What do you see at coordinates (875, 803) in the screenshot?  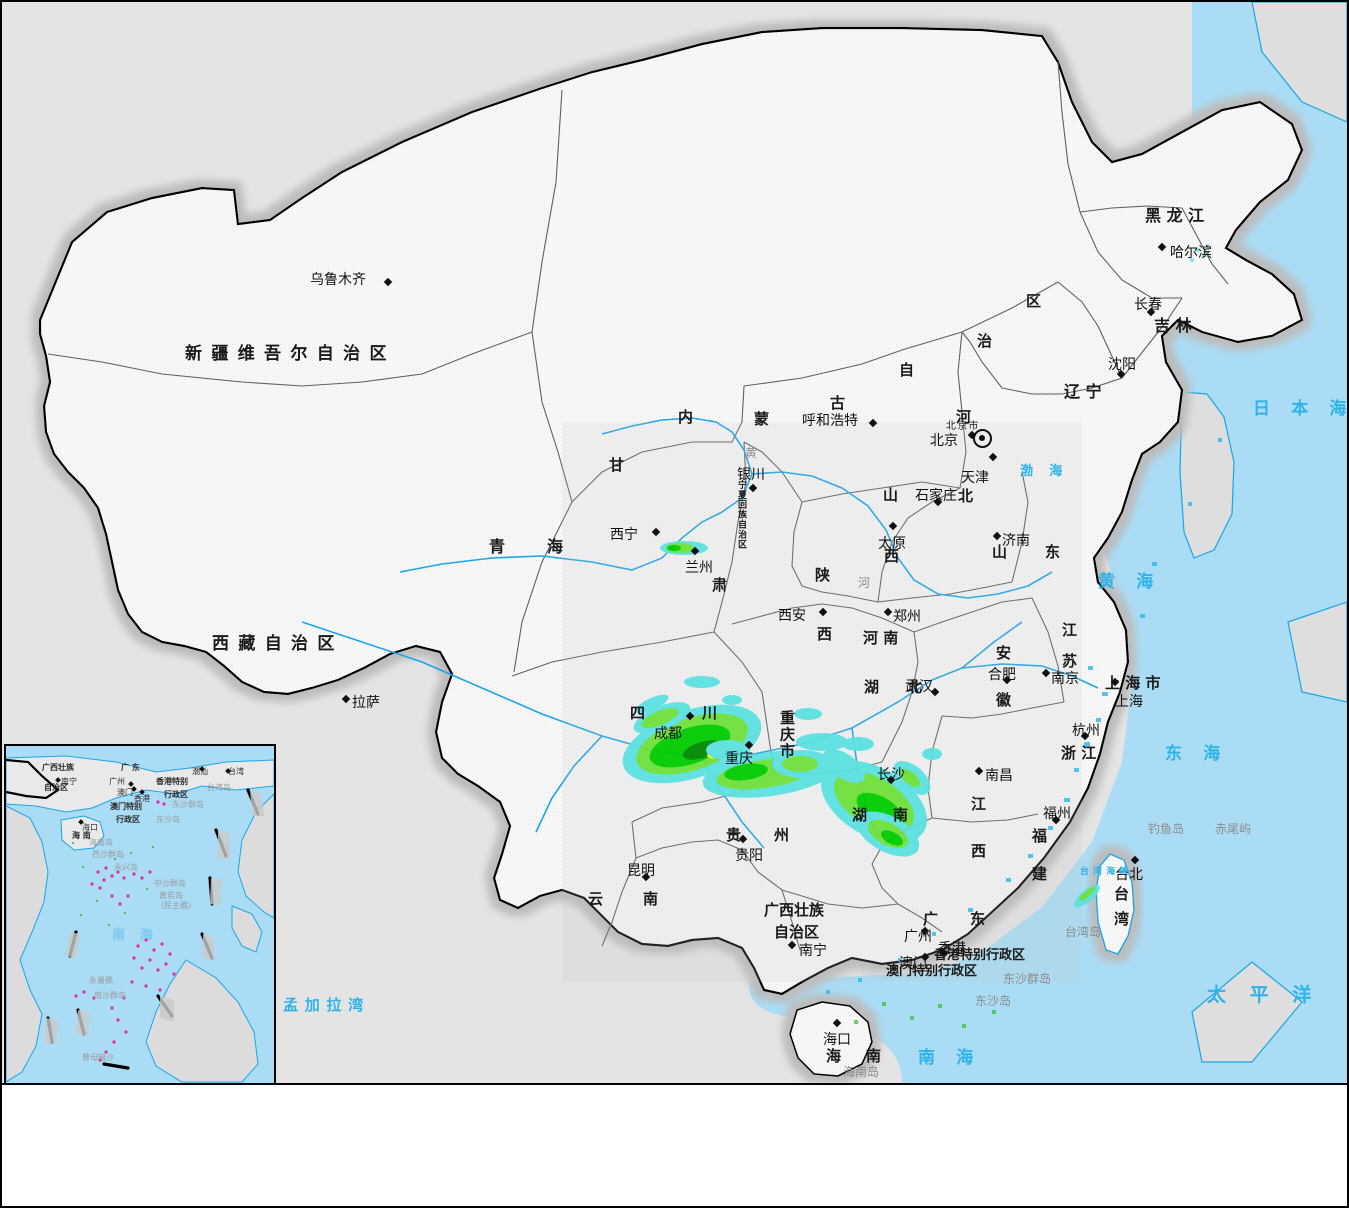 I see `echo-hunan` at bounding box center [875, 803].